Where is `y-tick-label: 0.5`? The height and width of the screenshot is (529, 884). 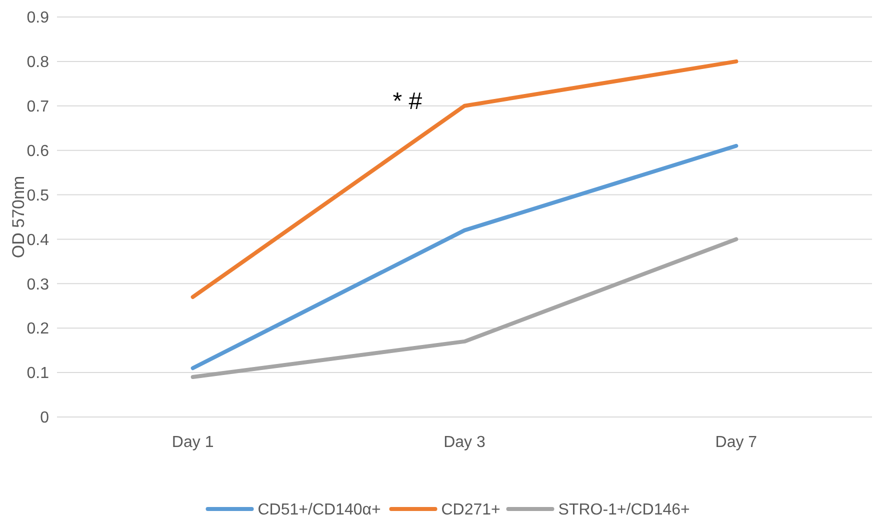 y-tick-label: 0.5 is located at coordinates (38, 195).